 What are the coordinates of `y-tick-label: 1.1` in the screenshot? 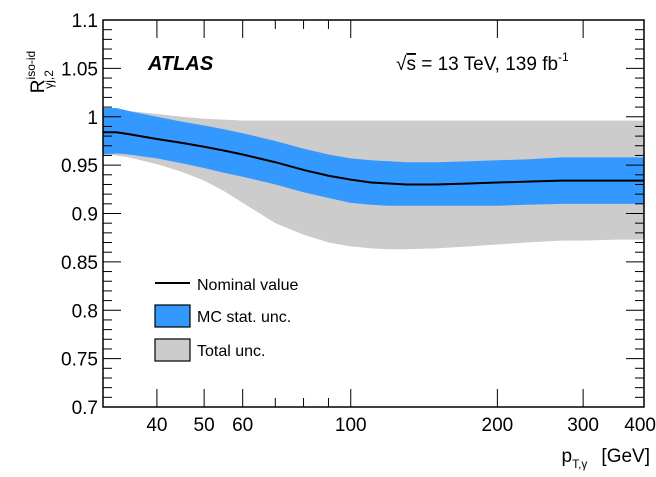 It's located at (85, 21).